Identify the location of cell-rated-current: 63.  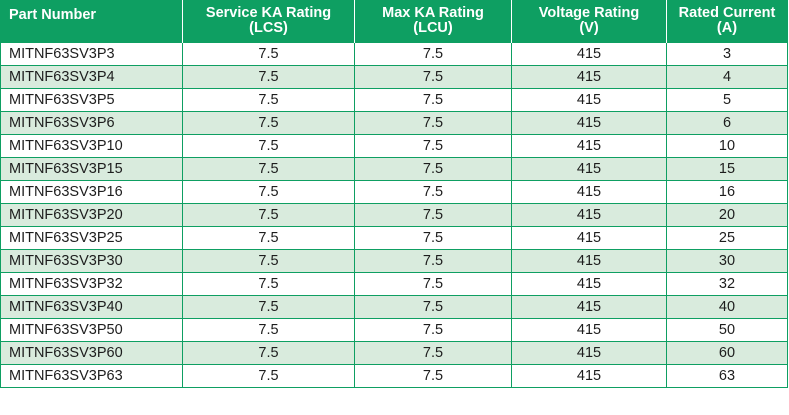
(727, 376).